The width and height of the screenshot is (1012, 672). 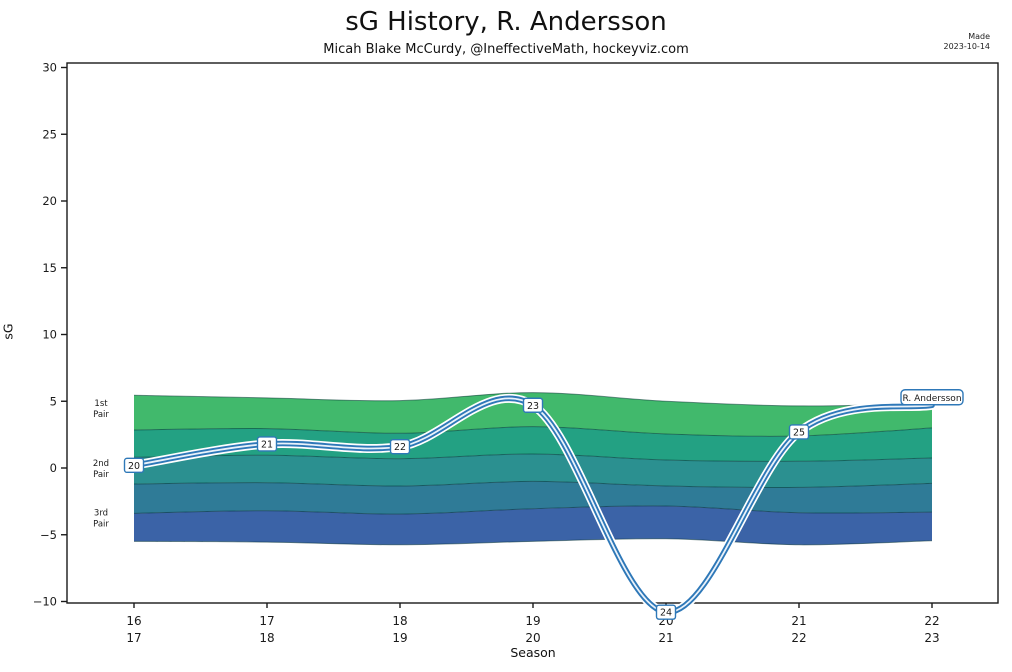 I want to click on page-title: sG History, R. Andersson, so click(x=506, y=22).